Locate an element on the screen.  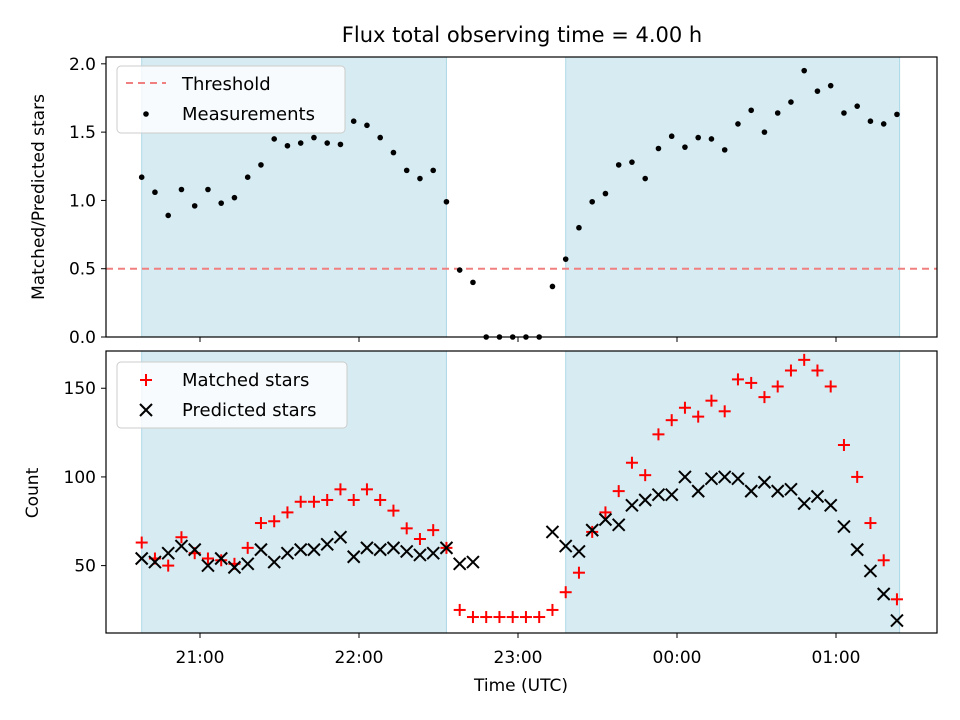
y-tick-label: 2.0 is located at coordinates (82, 65).